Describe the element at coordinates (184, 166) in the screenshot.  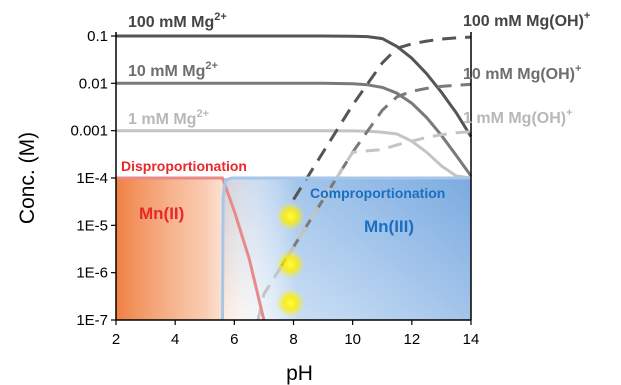
I see `label-disproportionation: Disproportionation` at that location.